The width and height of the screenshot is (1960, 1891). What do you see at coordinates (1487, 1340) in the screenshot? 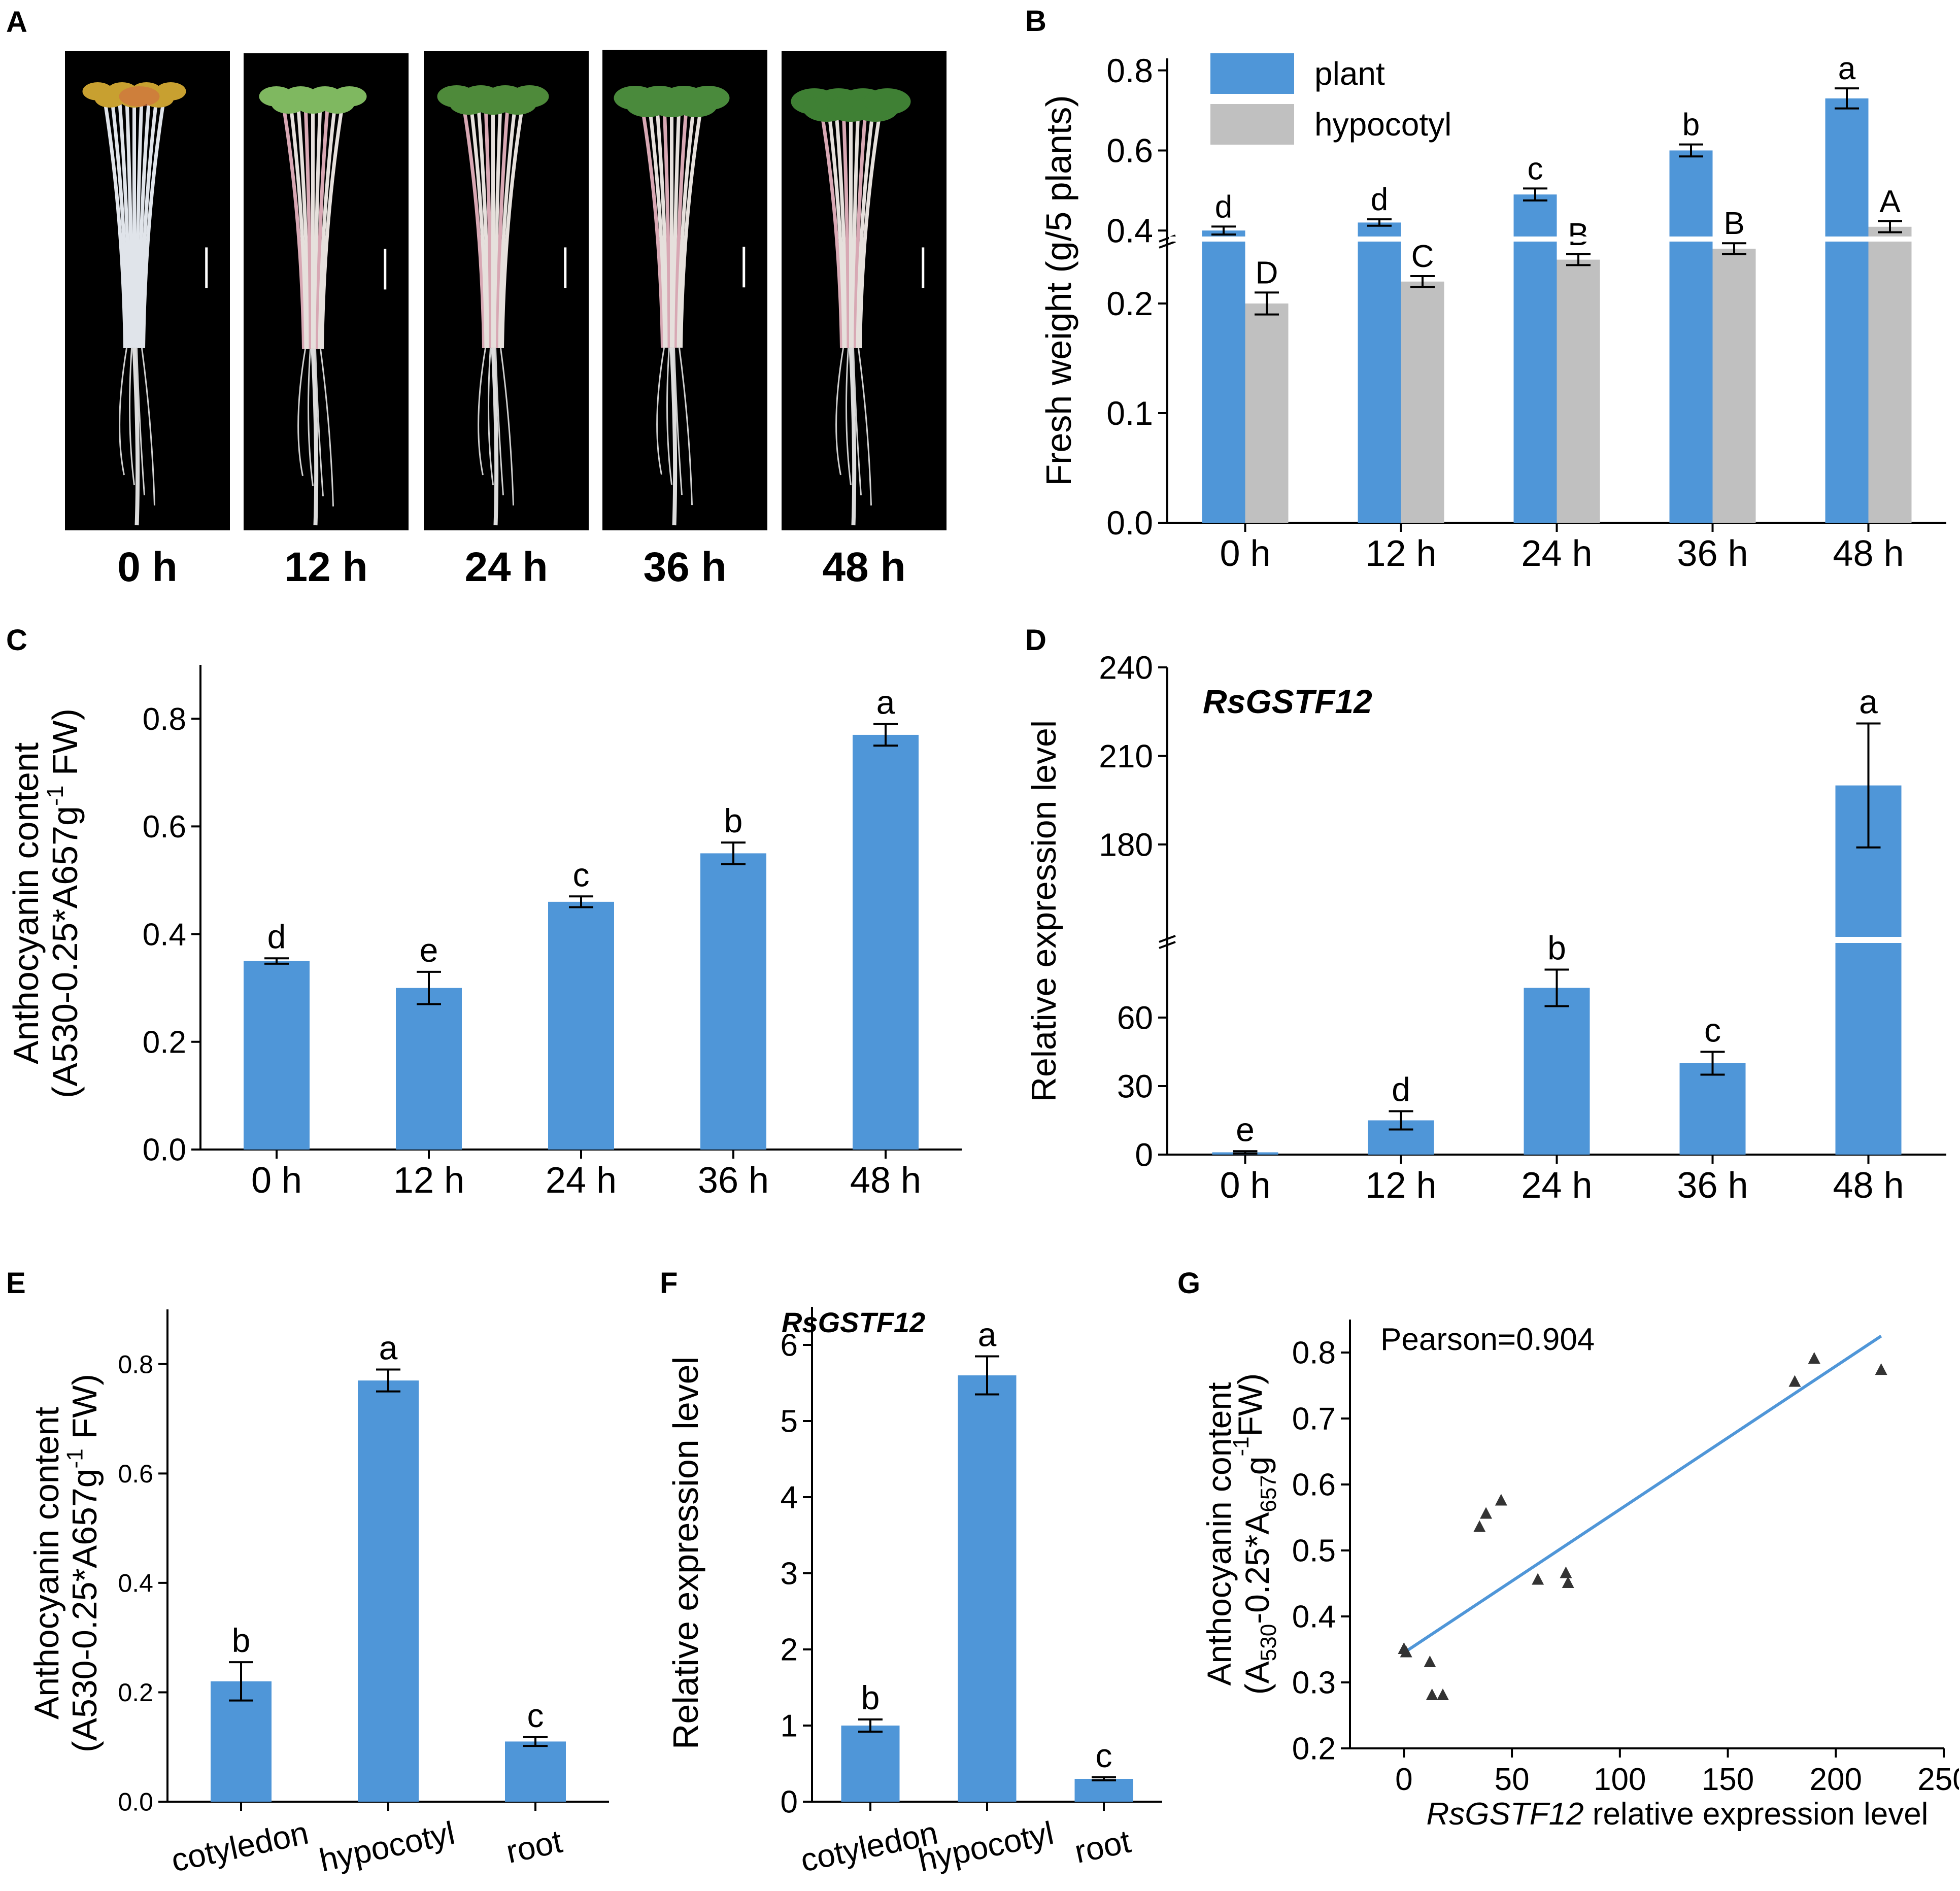
I see `pearson-annotation: Pearson=0.904` at bounding box center [1487, 1340].